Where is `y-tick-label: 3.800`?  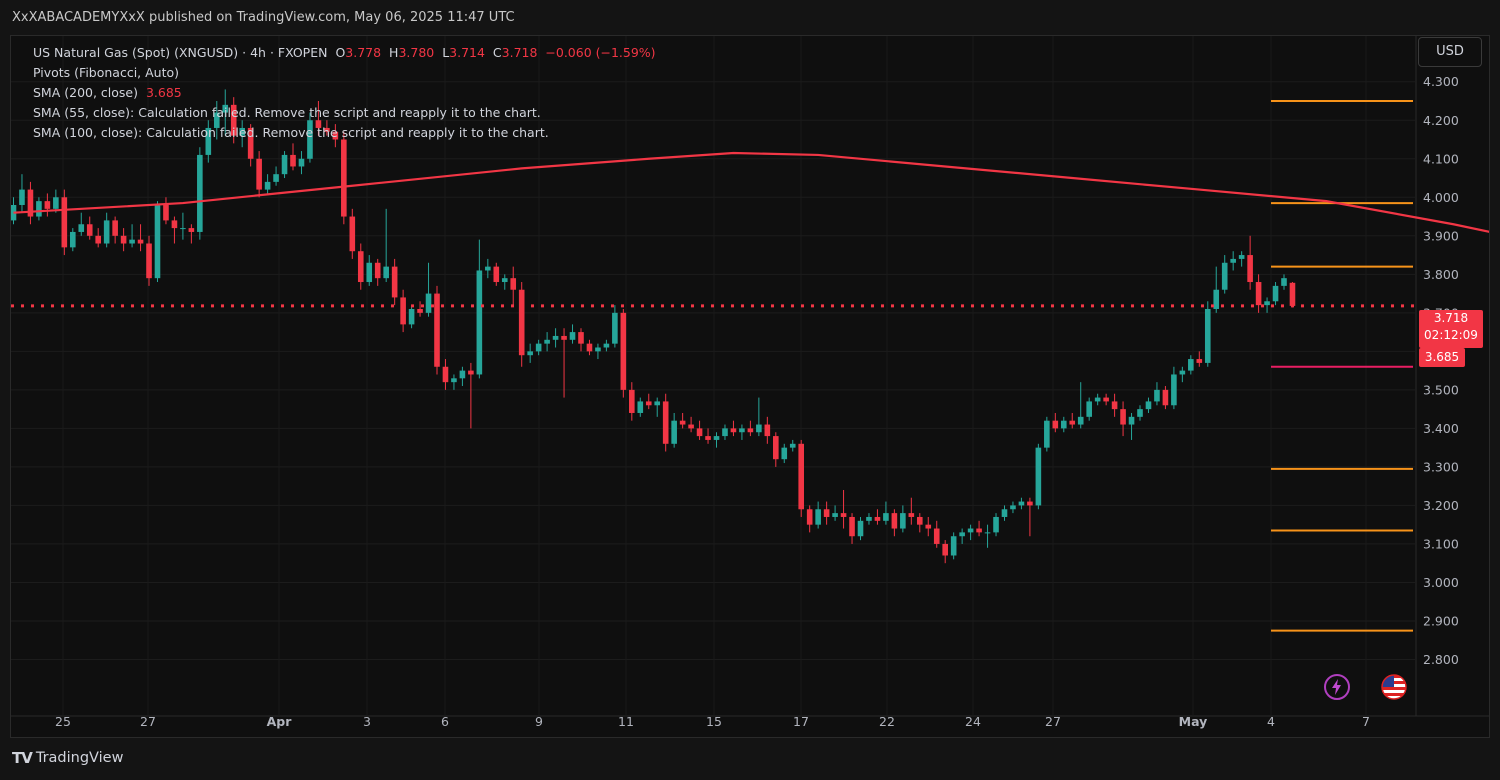
y-tick-label: 3.800 is located at coordinates (1441, 274).